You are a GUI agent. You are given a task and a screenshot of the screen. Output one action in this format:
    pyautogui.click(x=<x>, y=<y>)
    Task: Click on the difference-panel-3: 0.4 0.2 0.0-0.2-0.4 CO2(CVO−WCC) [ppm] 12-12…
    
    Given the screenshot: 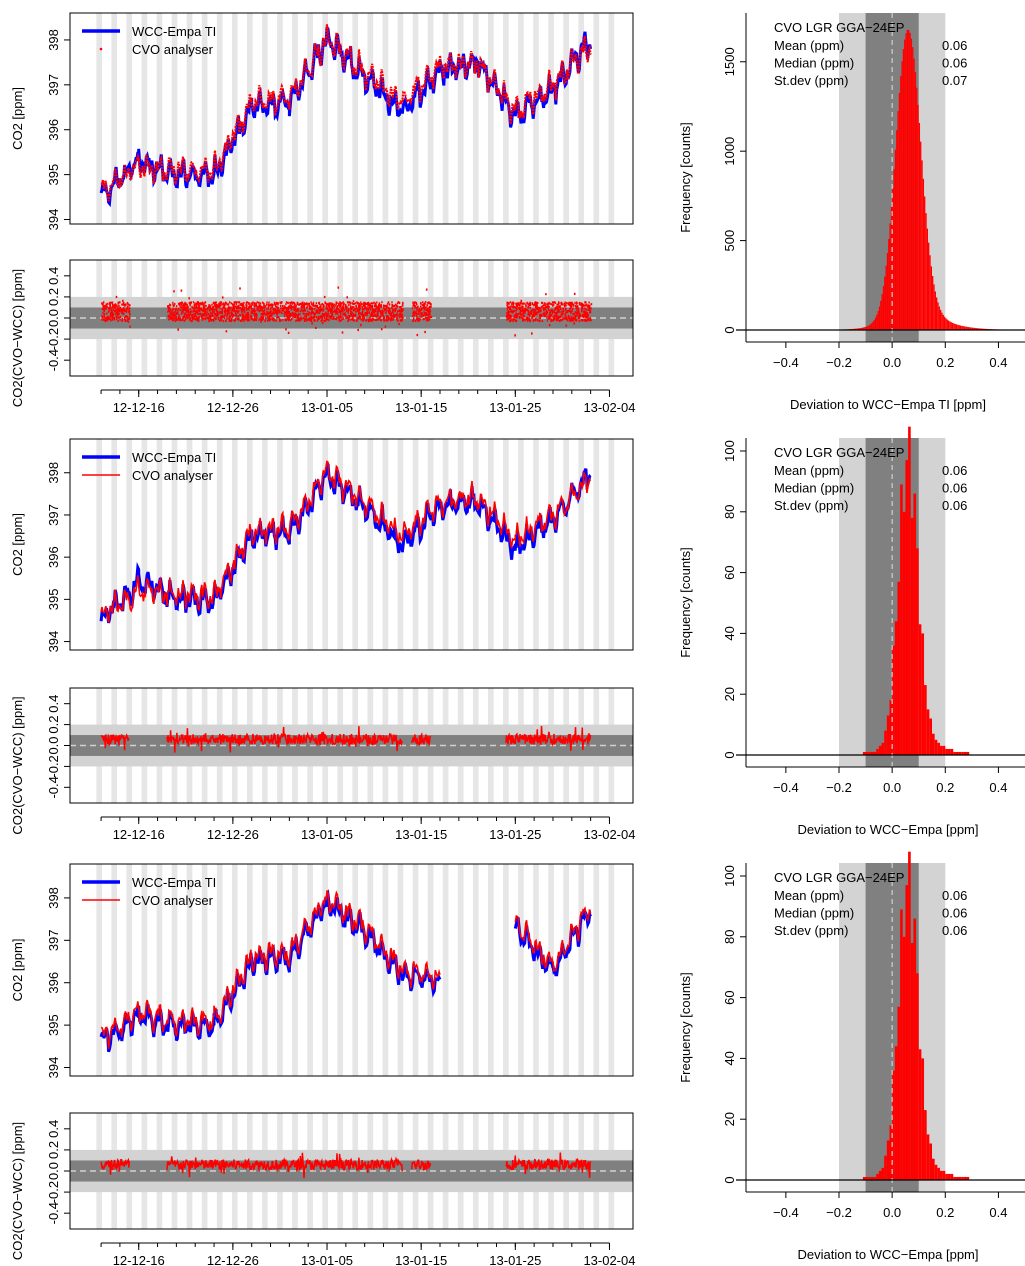 What is the action you would take?
    pyautogui.click(x=322, y=1189)
    